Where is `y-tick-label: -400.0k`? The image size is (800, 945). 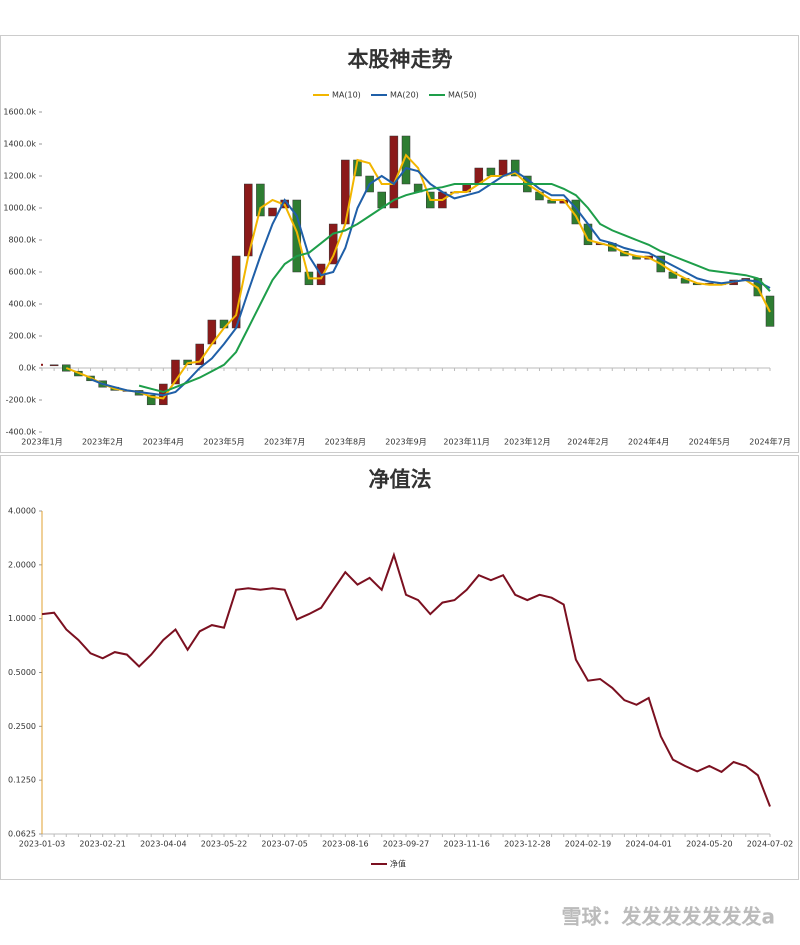 y-tick-label: -400.0k is located at coordinates (21, 432).